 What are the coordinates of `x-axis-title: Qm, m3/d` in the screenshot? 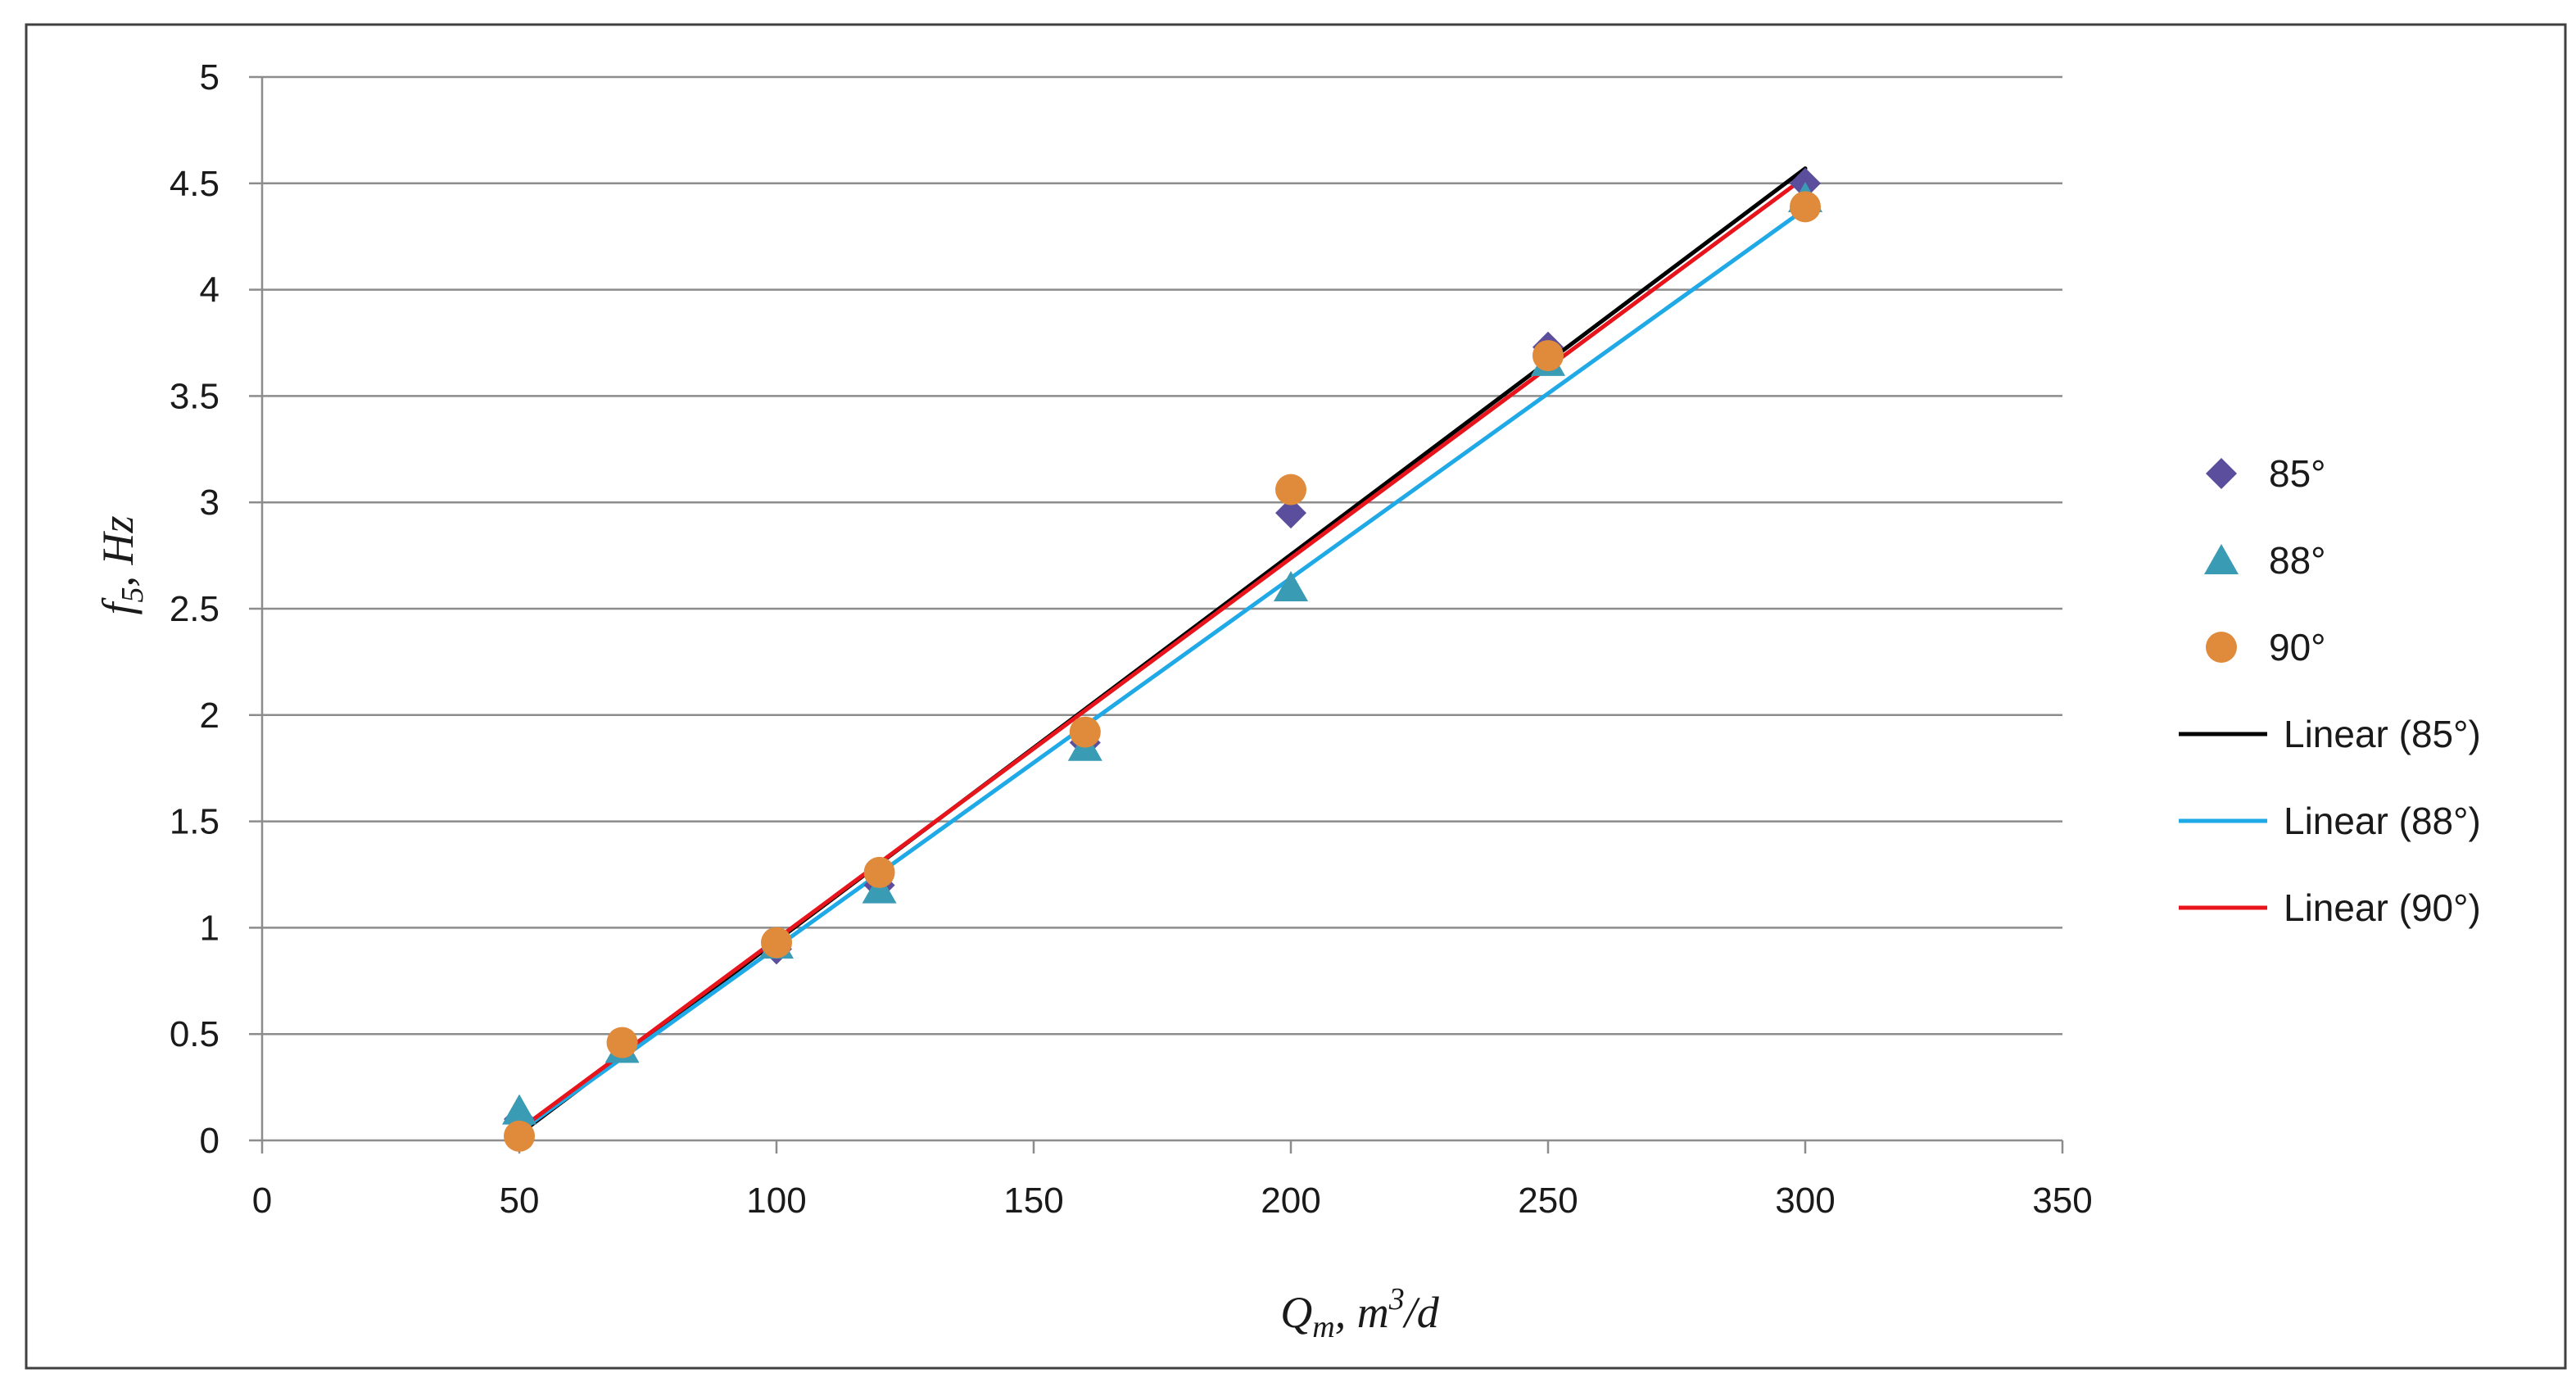 It's located at (1359, 1313).